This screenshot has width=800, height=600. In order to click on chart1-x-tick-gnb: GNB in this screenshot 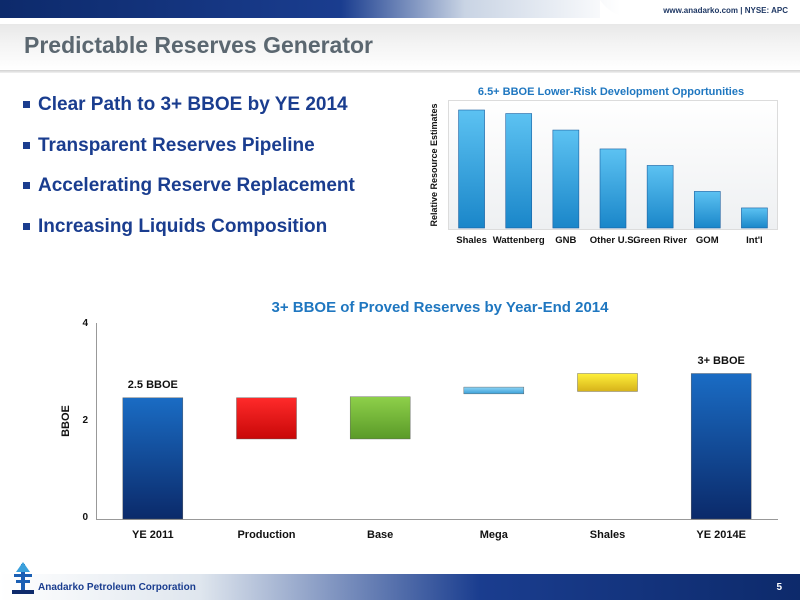, I will do `click(566, 240)`.